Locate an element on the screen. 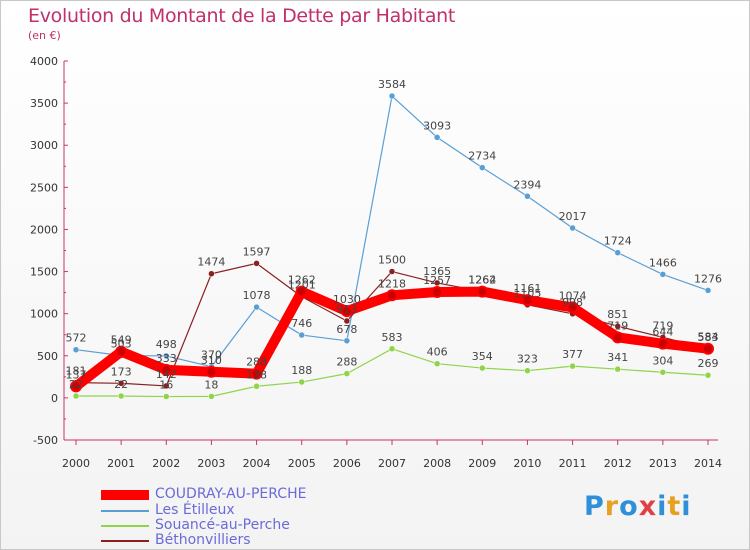  legend-label: Souancé-au-Perche is located at coordinates (222, 525).